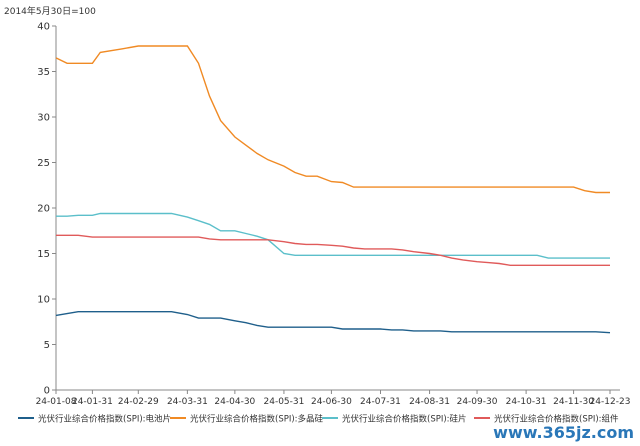 The width and height of the screenshot is (640, 446). Describe the element at coordinates (43, 300) in the screenshot. I see `y-tick-label: 10` at that location.